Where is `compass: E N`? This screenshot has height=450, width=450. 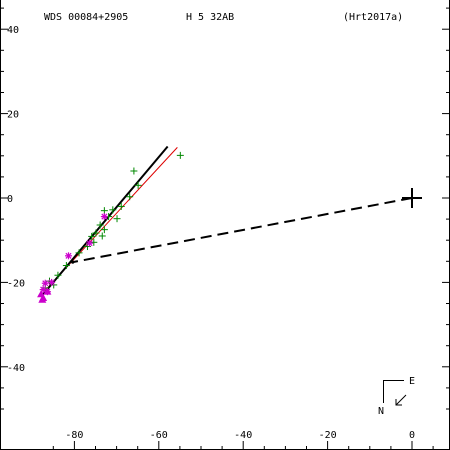 compass: E N is located at coordinates (396, 396).